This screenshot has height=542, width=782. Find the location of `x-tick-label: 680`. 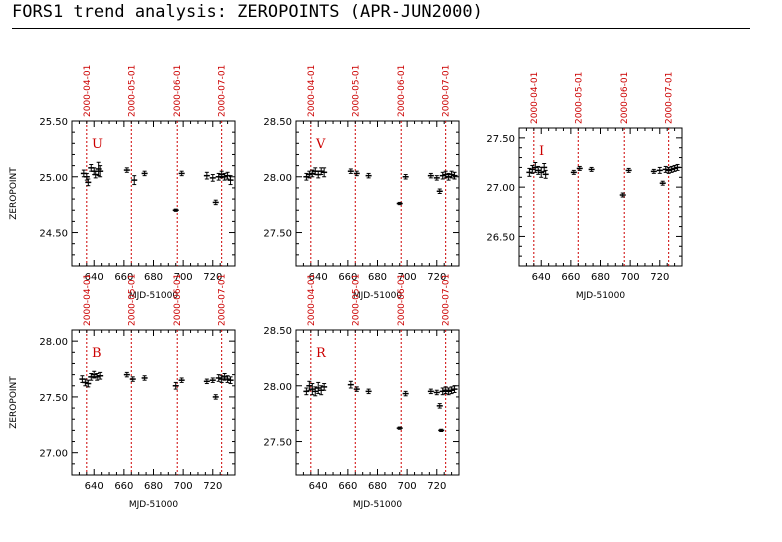

x-tick-label: 680 is located at coordinates (153, 486).